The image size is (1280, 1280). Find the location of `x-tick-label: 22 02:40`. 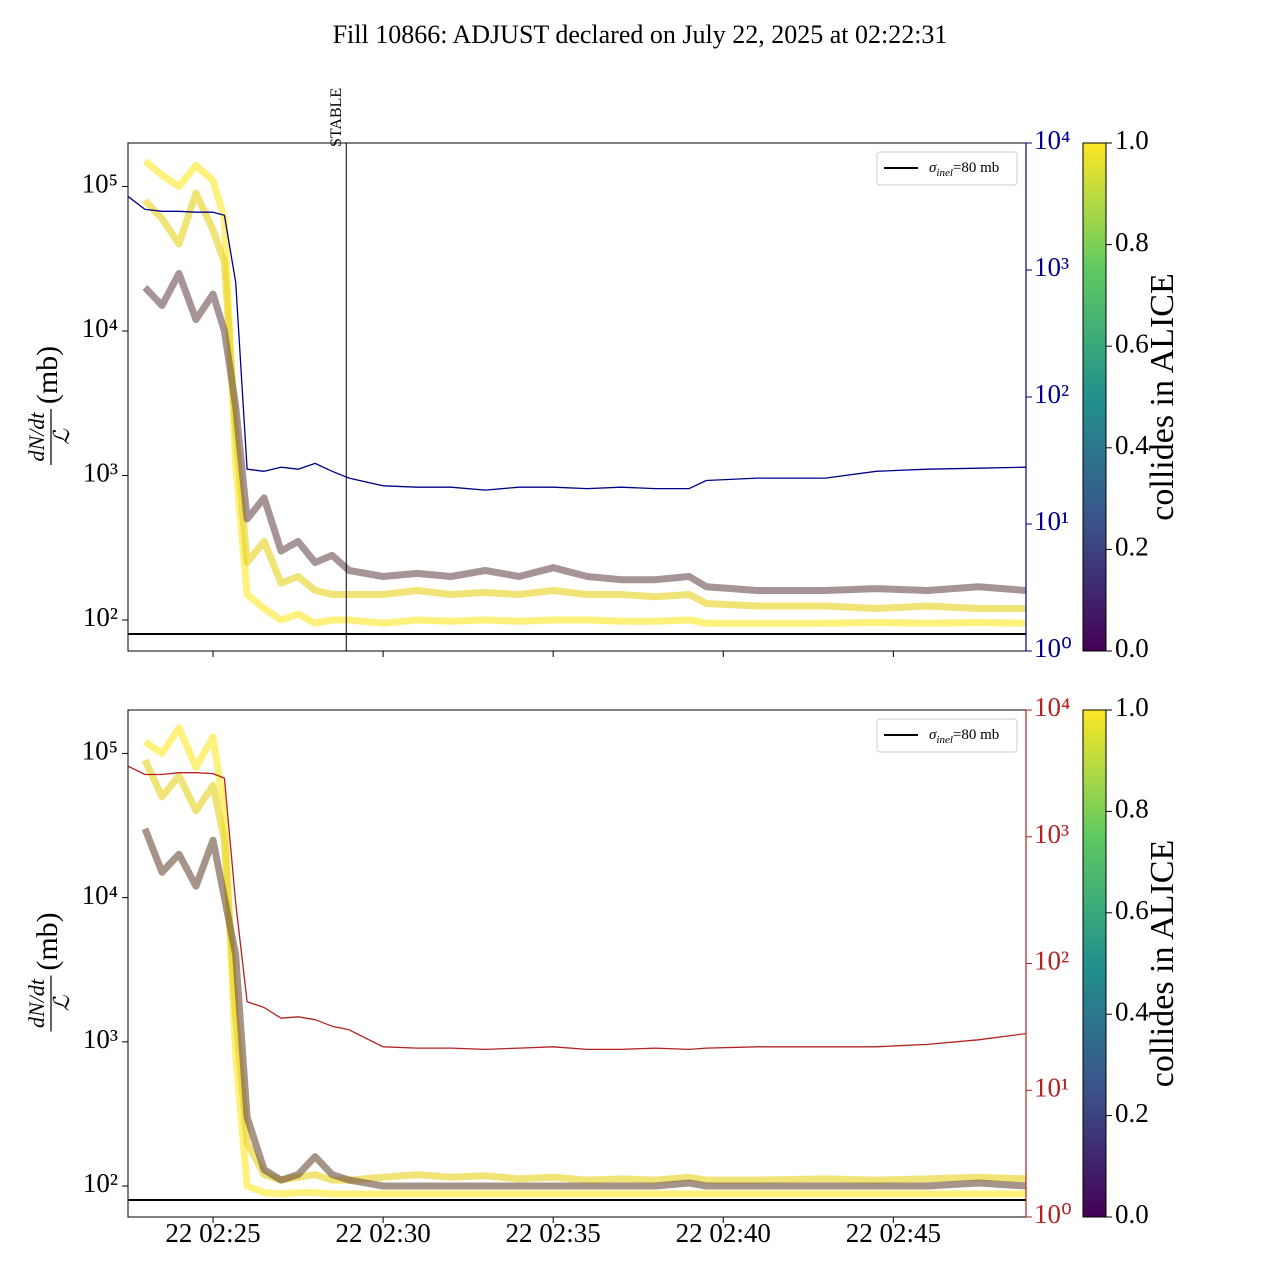

x-tick-label: 22 02:40 is located at coordinates (723, 1233).